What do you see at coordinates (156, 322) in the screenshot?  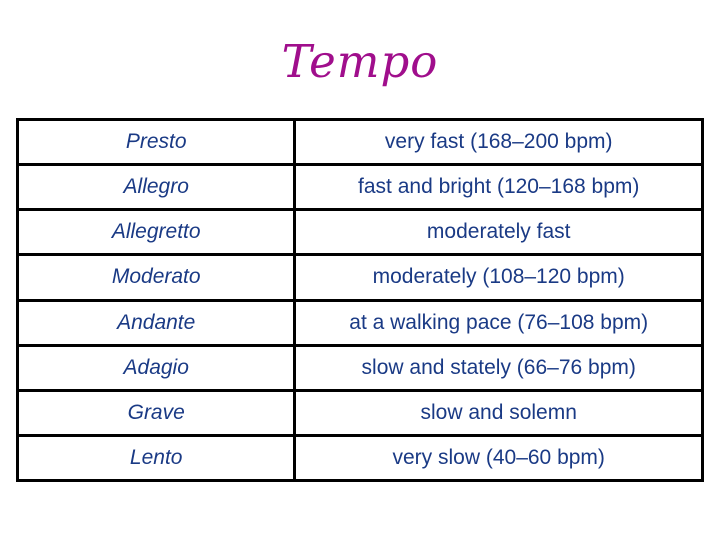 I see `tempo-term-cell: Andante` at bounding box center [156, 322].